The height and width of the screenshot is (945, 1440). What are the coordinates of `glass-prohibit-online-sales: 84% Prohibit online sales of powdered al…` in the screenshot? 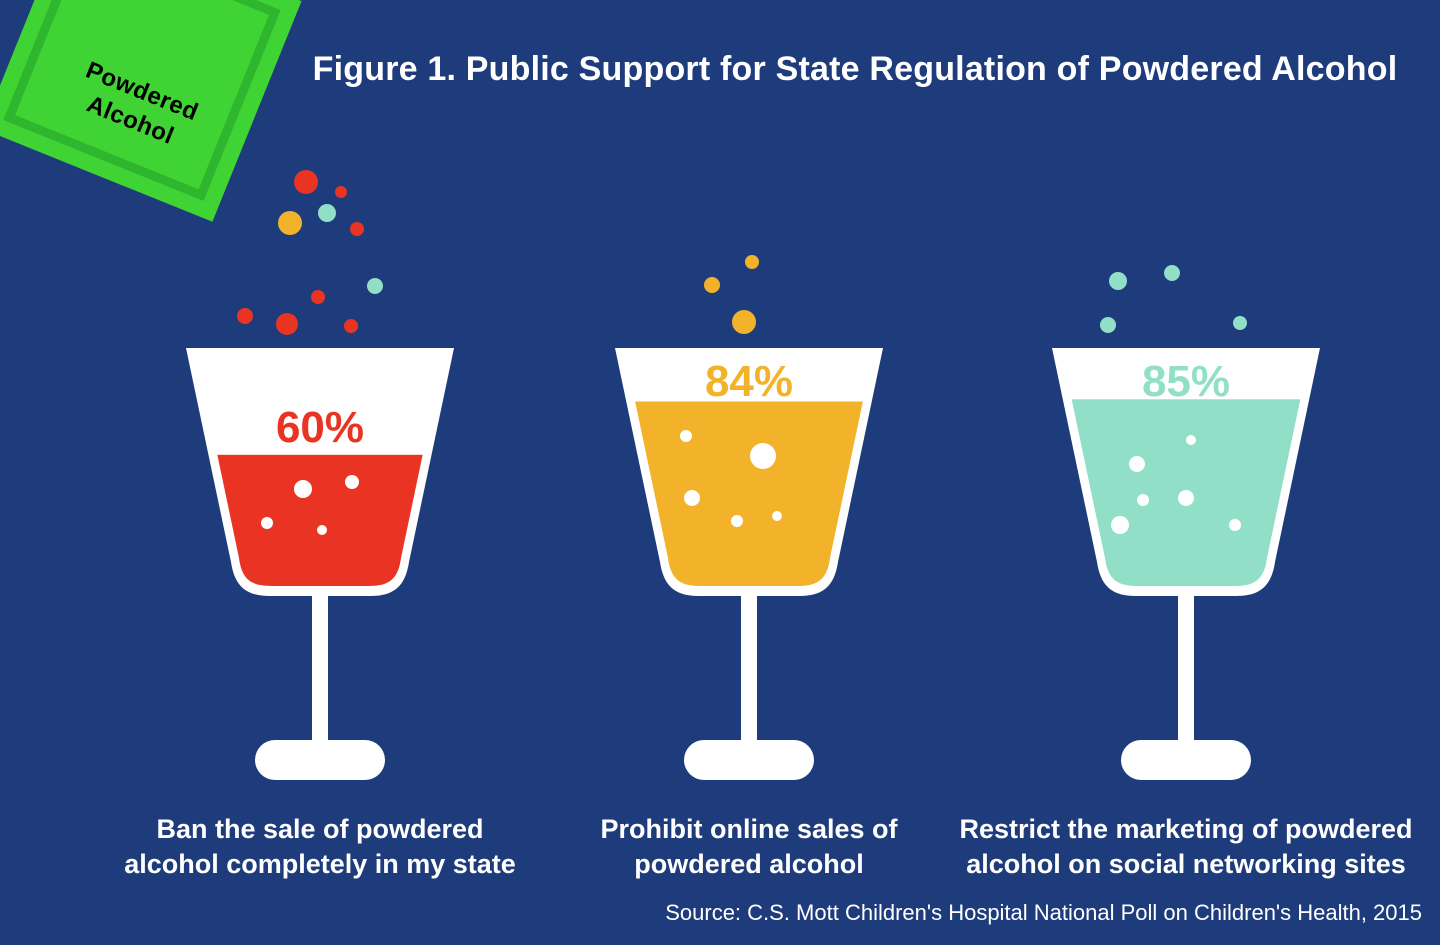 It's located at (749, 645).